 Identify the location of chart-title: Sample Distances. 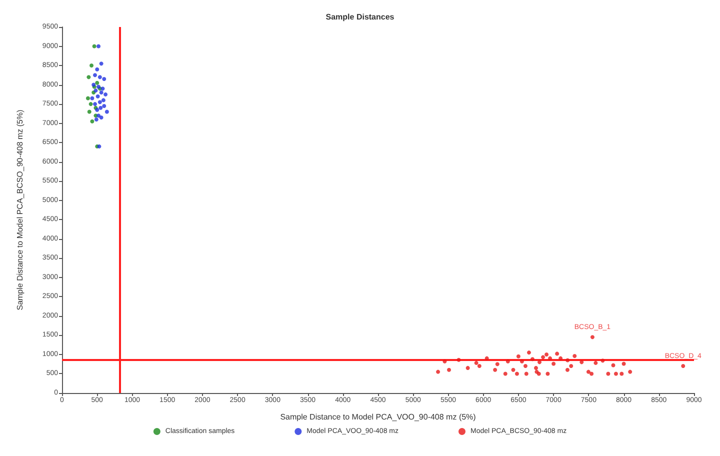
(360, 17).